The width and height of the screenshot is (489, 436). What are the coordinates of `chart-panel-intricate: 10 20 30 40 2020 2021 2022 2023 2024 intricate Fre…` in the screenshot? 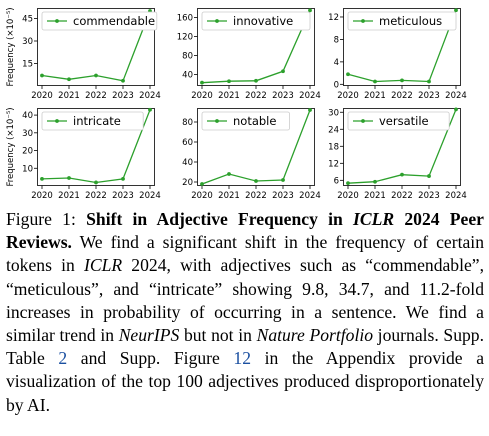 It's located at (83, 154).